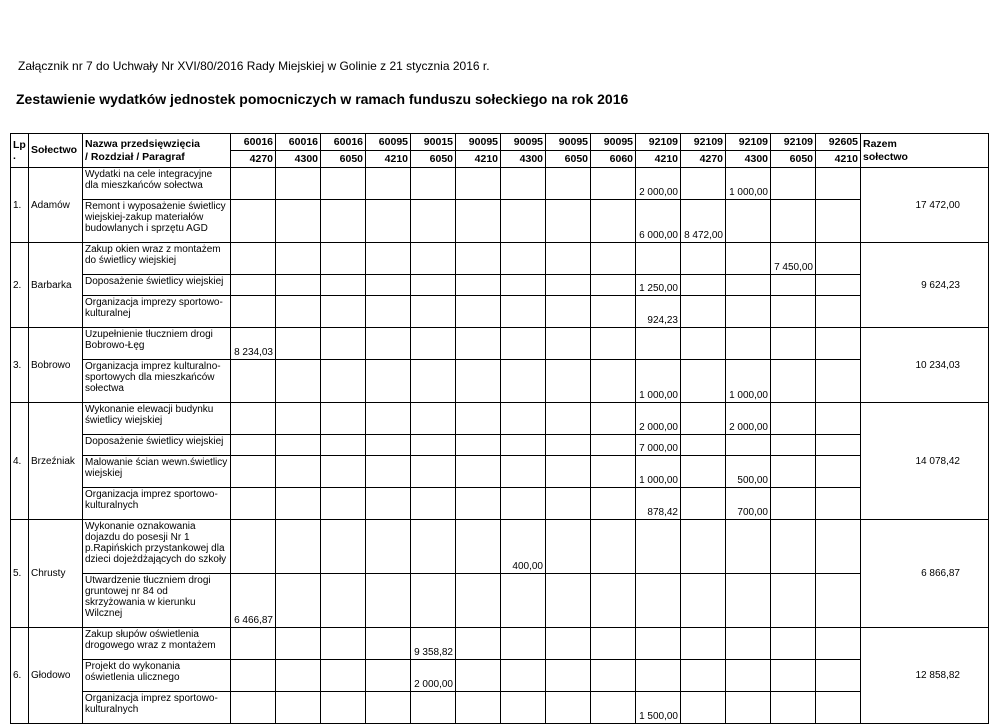 This screenshot has height=724, width=992. What do you see at coordinates (298, 142) in the screenshot?
I see `col-header-rozdzial-60016-4300: 60016` at bounding box center [298, 142].